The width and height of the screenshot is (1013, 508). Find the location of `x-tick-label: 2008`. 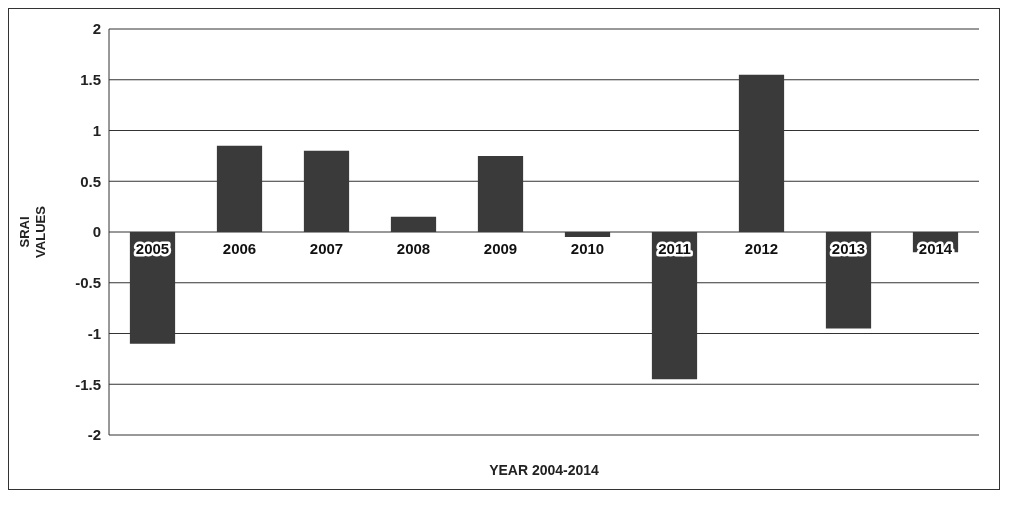

x-tick-label: 2008 is located at coordinates (413, 248).